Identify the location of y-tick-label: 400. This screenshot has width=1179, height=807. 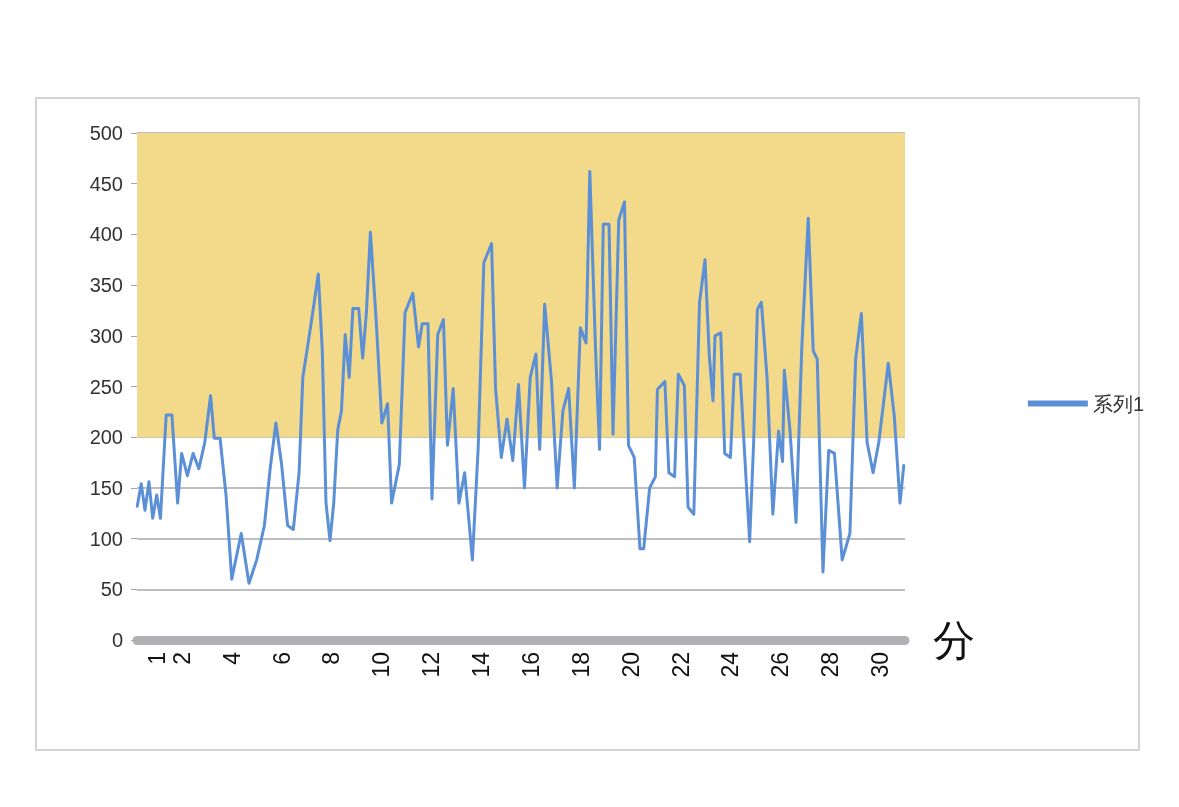
(106, 234).